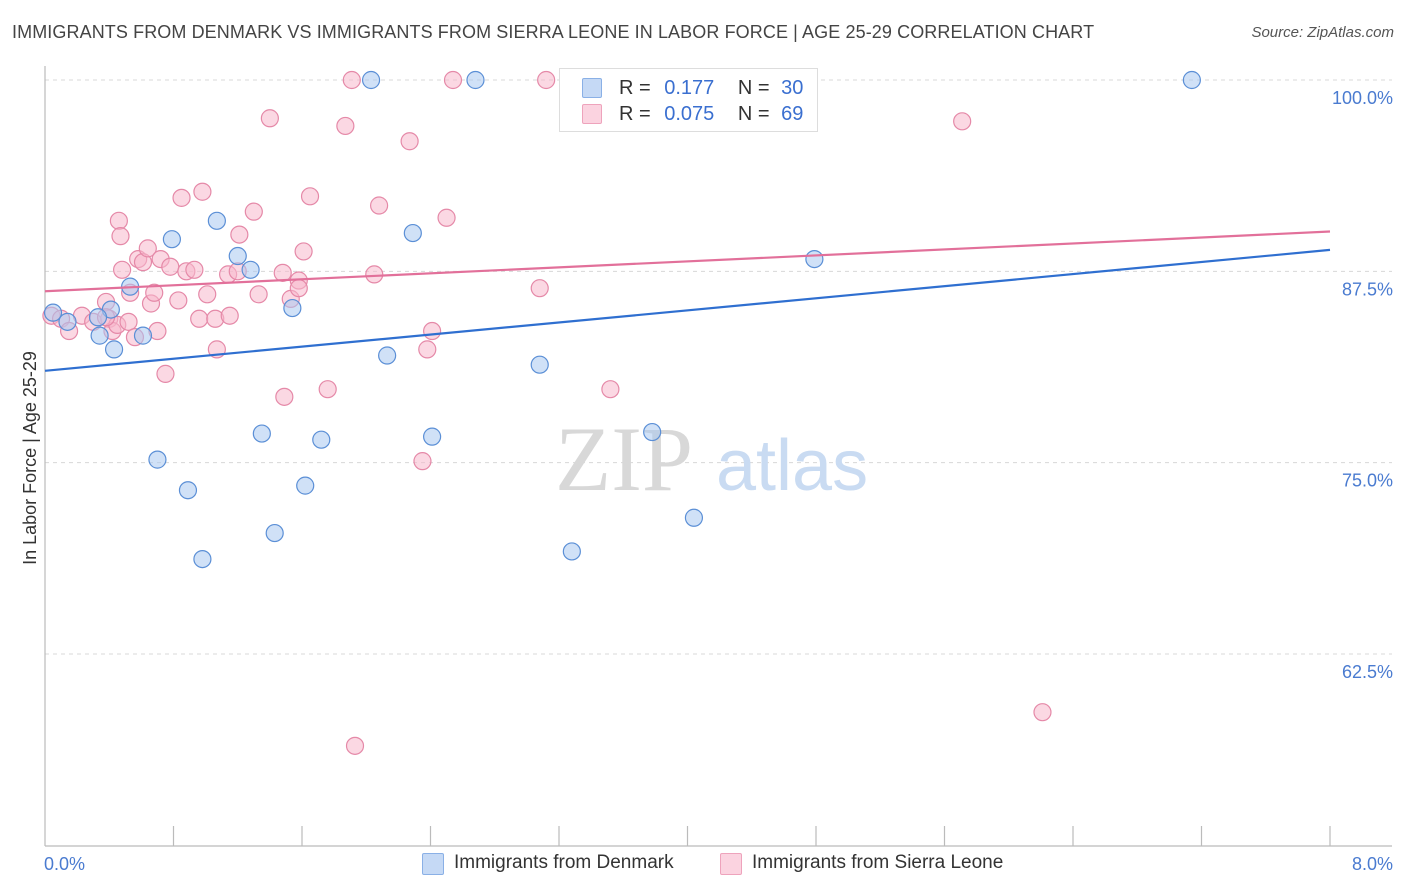 The image size is (1406, 892). Describe the element at coordinates (688, 100) in the screenshot. I see `correlation-legend: R = 0.177 N = 30 R = 0.075 N = 69` at that location.